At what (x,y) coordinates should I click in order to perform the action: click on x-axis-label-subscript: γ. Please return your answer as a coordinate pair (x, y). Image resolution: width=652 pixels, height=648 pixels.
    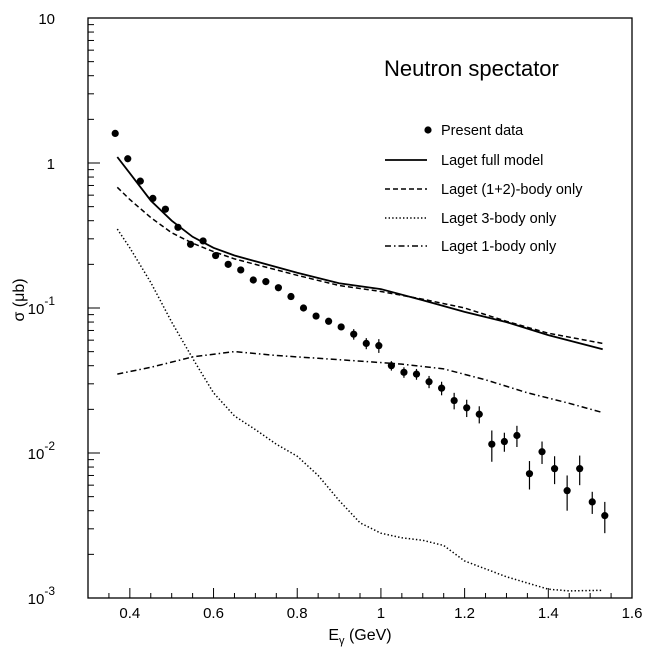
    Looking at the image, I should click on (342, 641).